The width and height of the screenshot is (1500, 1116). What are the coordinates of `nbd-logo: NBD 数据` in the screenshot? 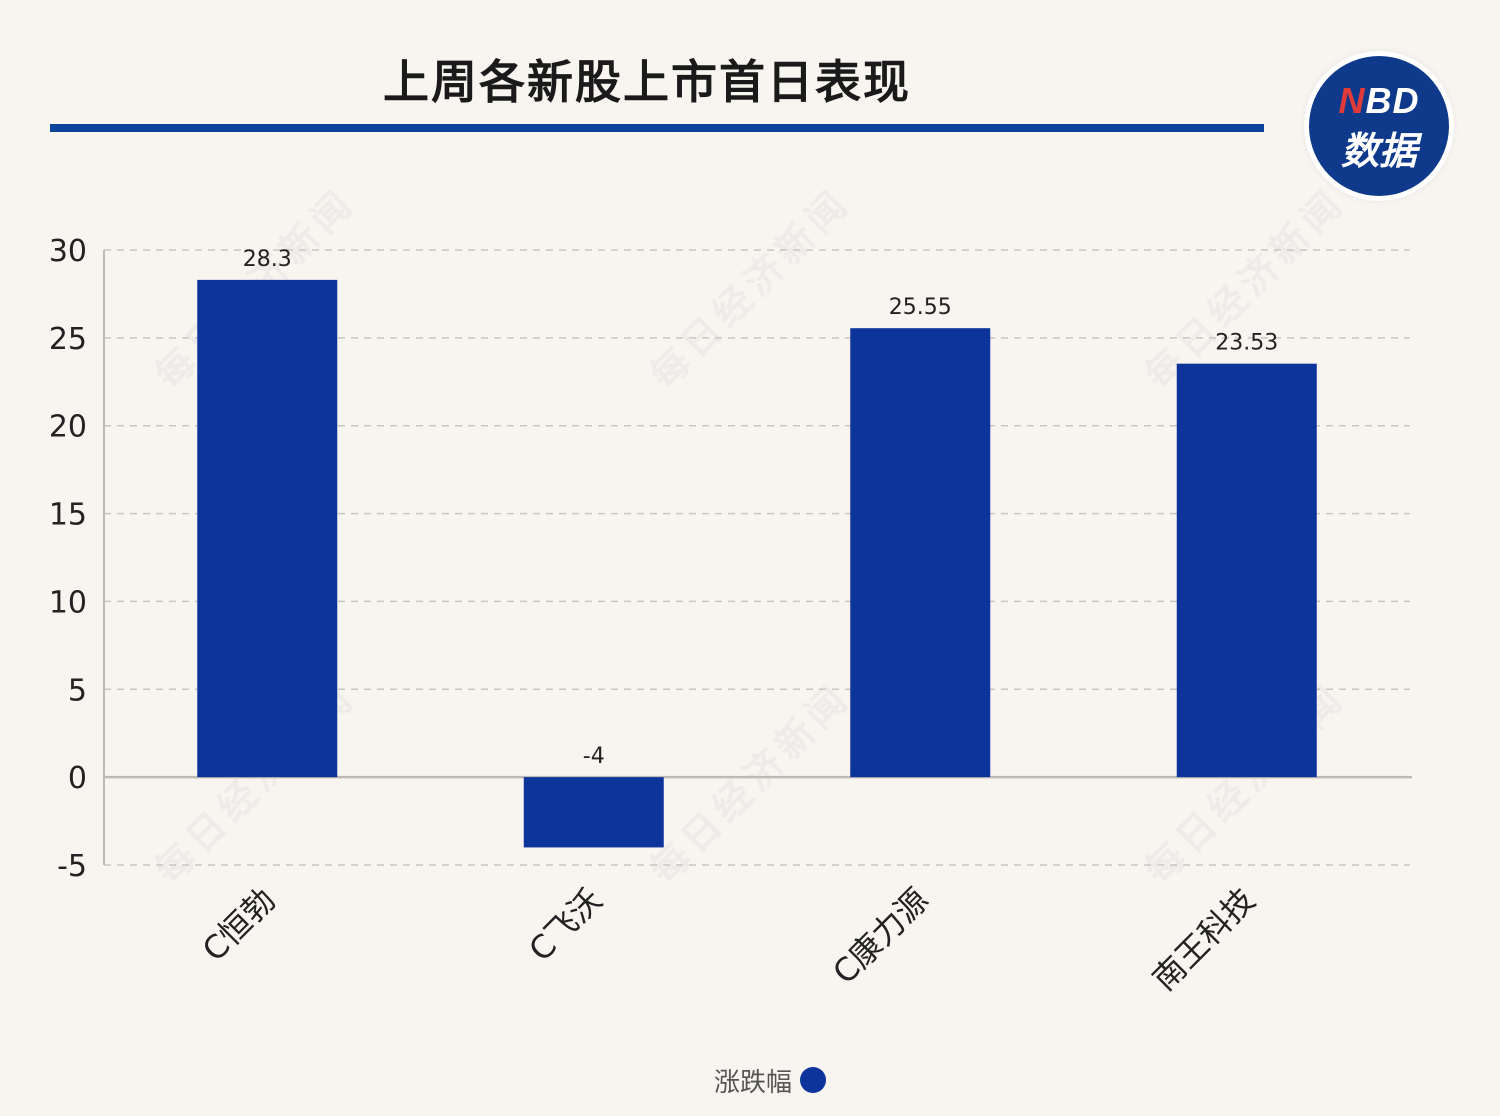 It's located at (1379, 126).